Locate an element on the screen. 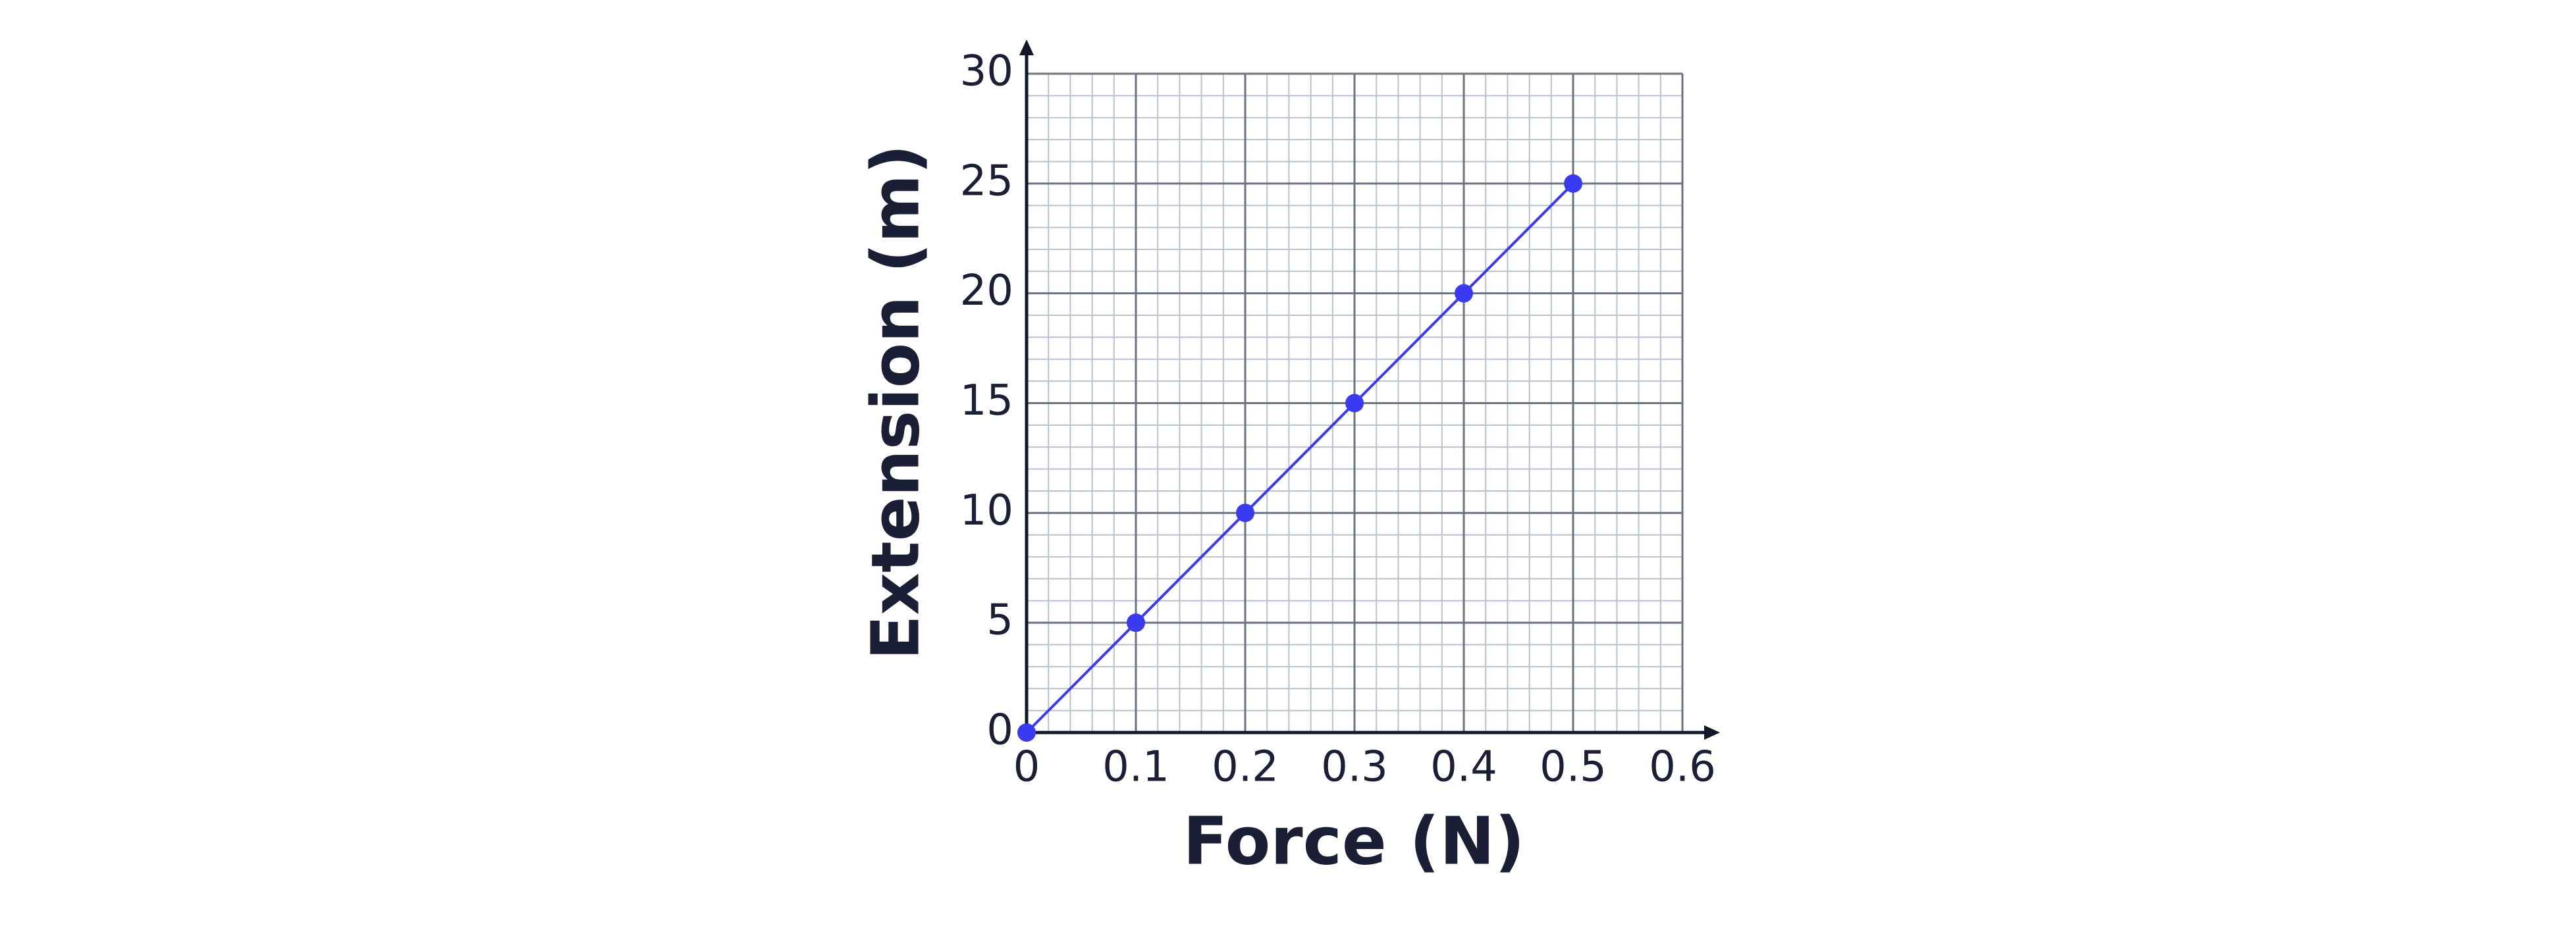 The width and height of the screenshot is (2576, 928). y-axis-arrow is located at coordinates (1026, 47).